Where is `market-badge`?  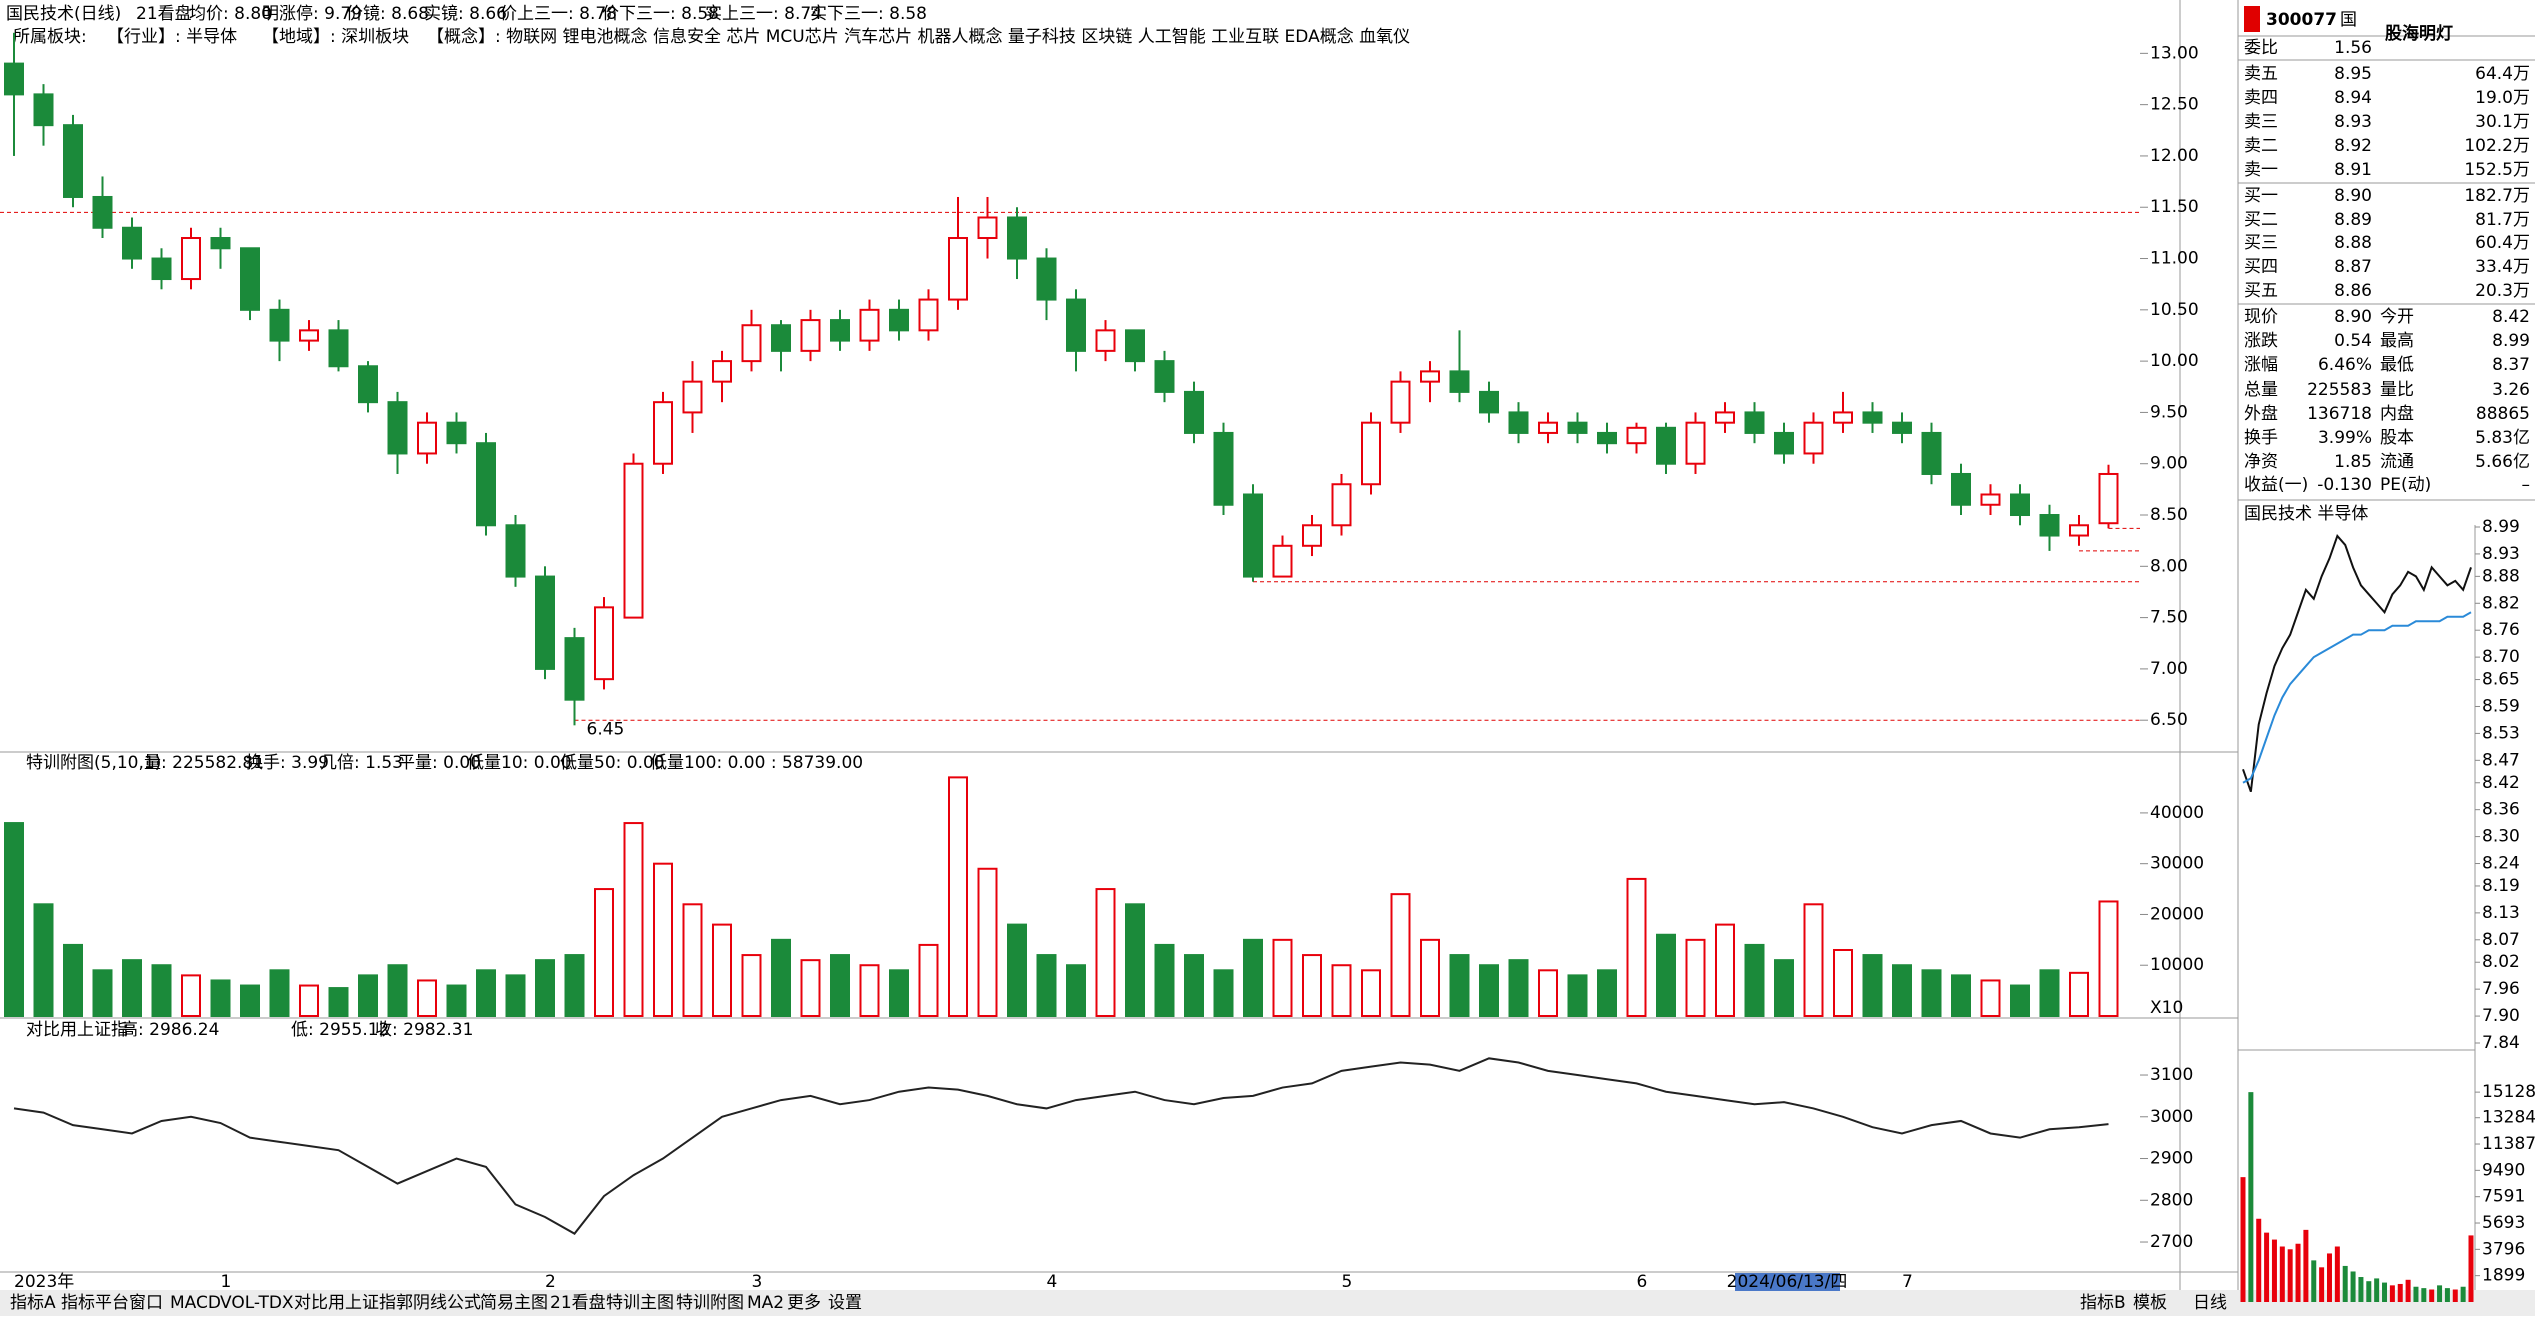
market-badge is located at coordinates (2252, 19).